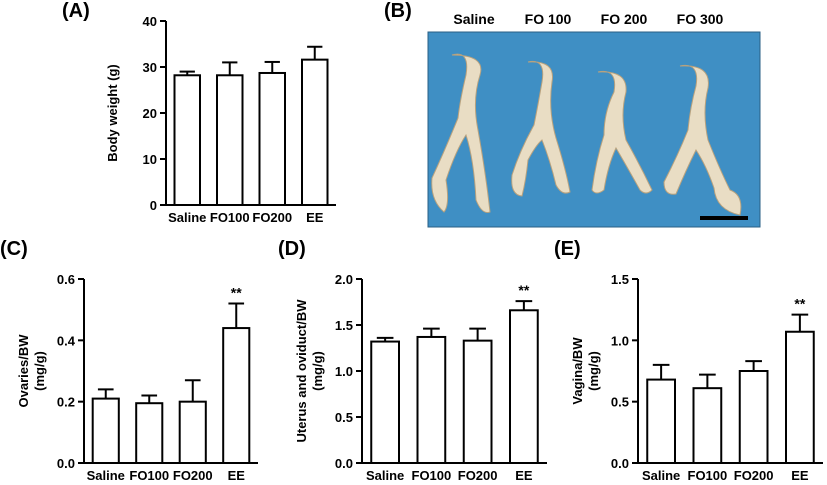 This screenshot has height=485, width=827. What do you see at coordinates (76, 11) in the screenshot?
I see `panel-label-a: (A)` at bounding box center [76, 11].